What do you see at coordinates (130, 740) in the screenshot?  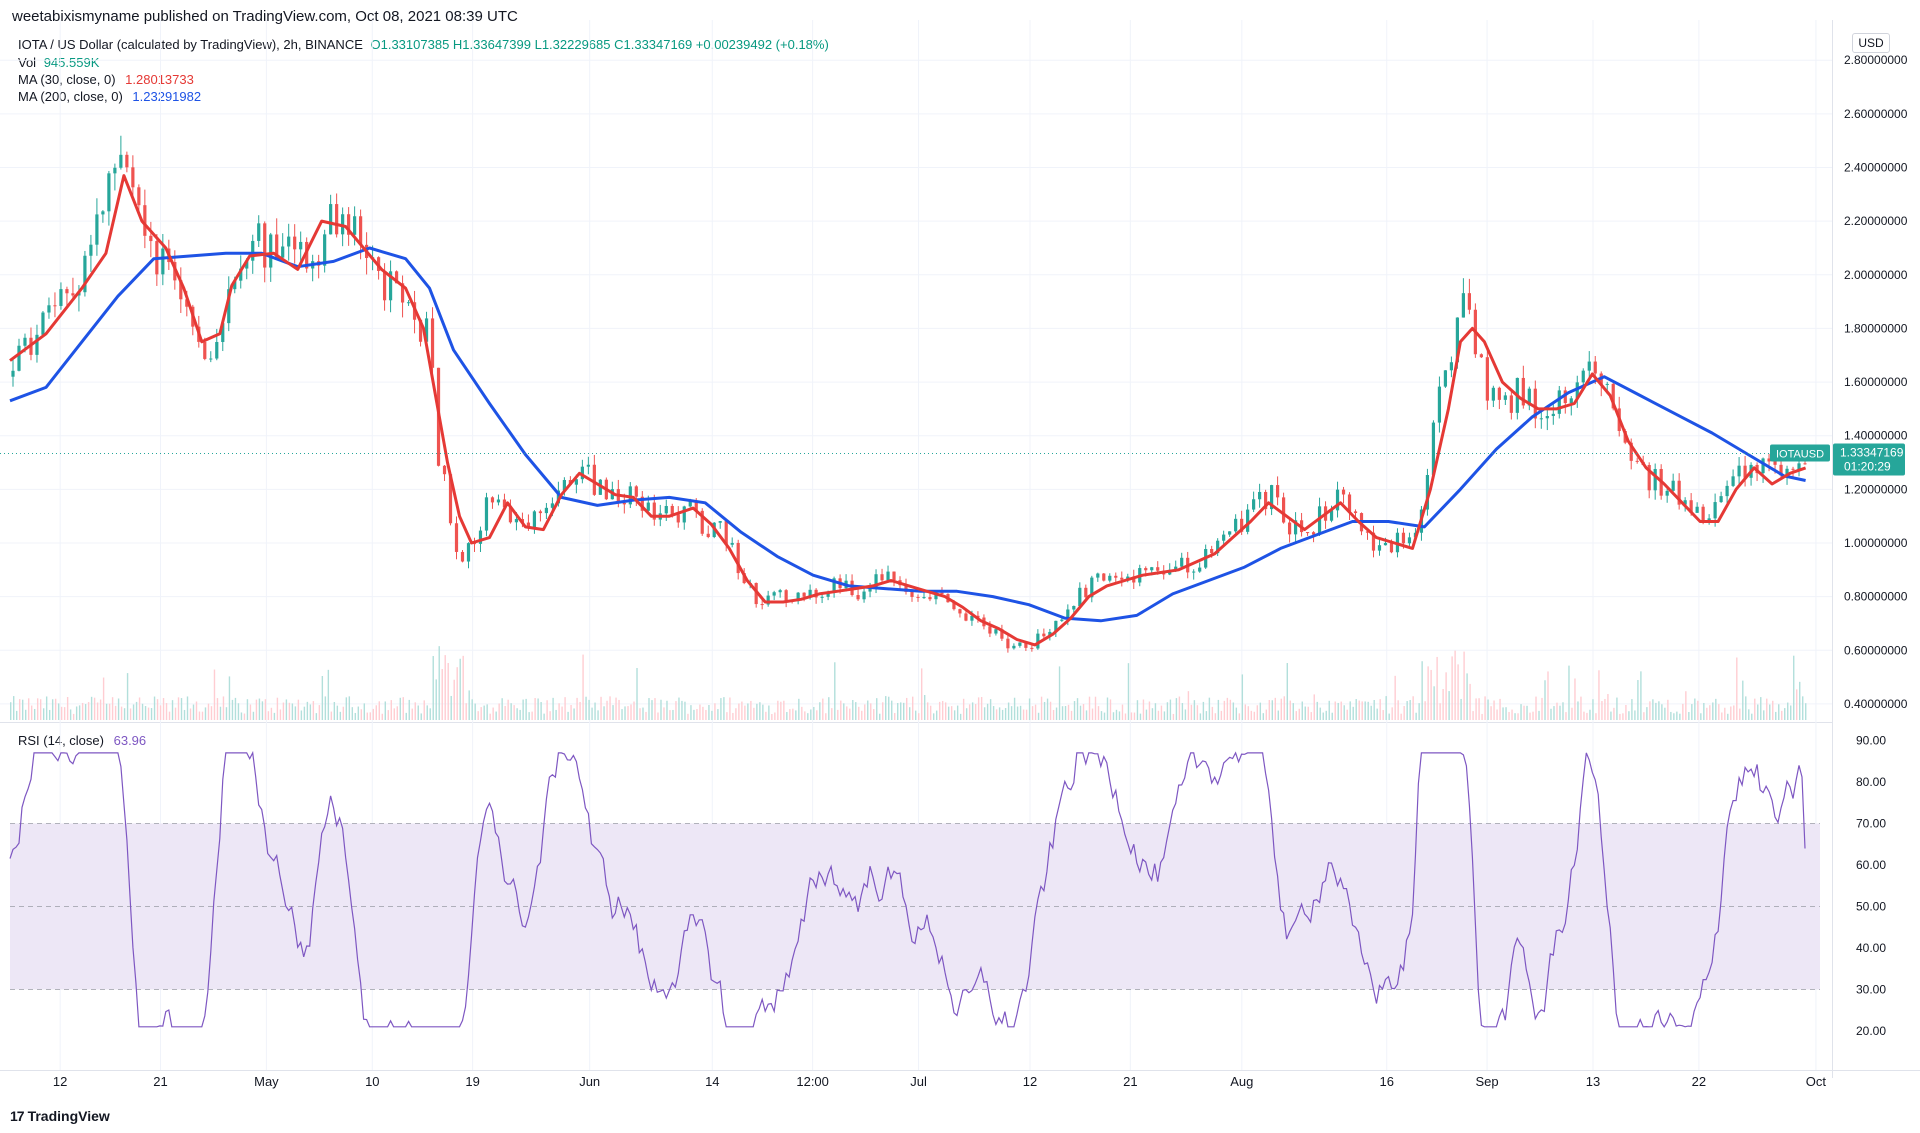 I see `rsi-value: 63.96` at bounding box center [130, 740].